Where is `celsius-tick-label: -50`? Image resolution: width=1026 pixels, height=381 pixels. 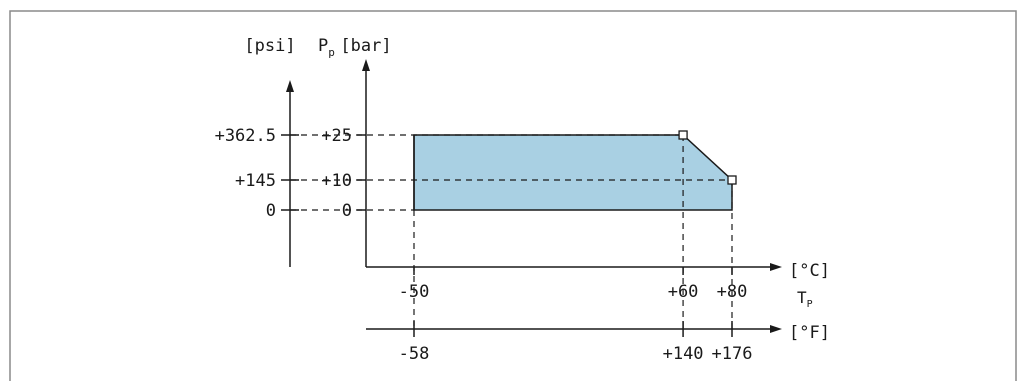 celsius-tick-label: -50 is located at coordinates (414, 292).